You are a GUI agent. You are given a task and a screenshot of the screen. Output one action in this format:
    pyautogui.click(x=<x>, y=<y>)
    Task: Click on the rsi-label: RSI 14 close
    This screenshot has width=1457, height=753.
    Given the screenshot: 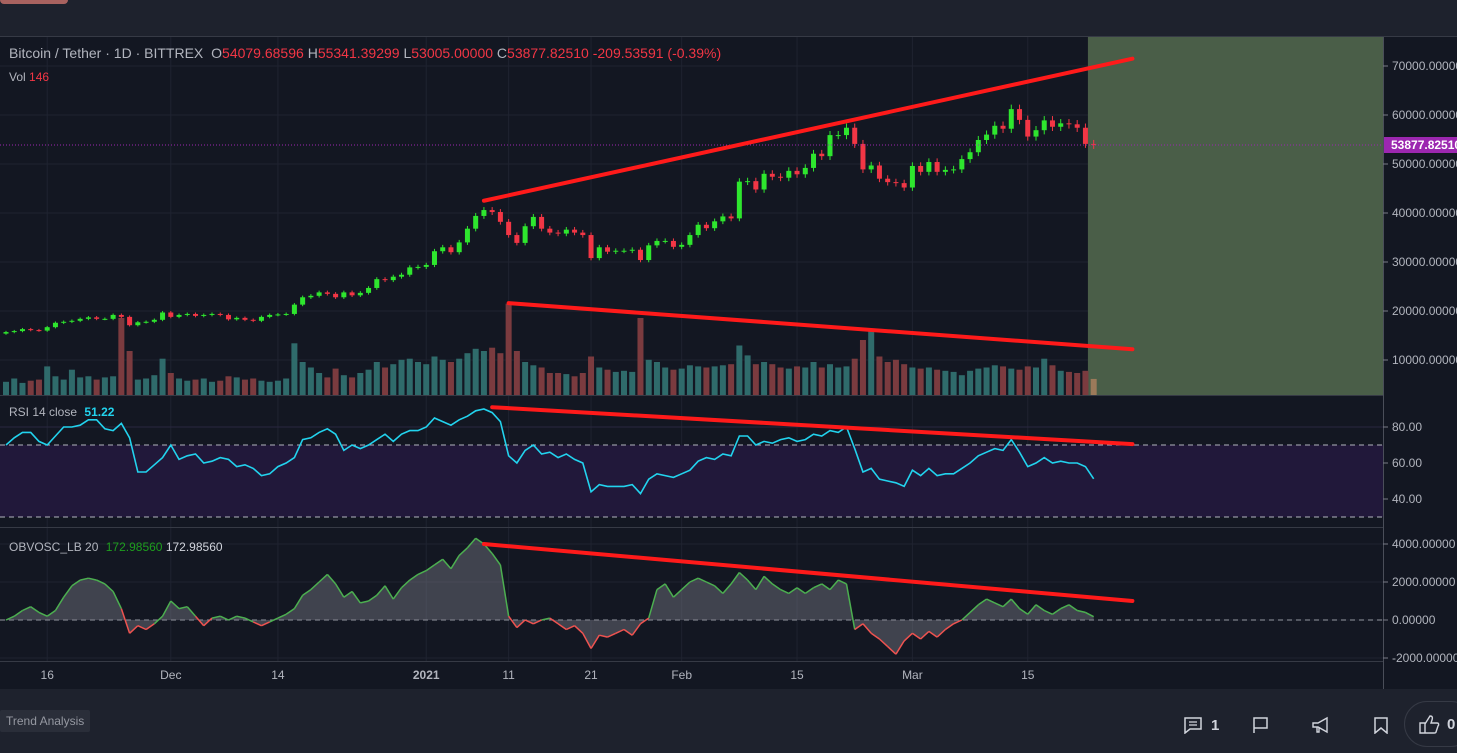 What is the action you would take?
    pyautogui.click(x=43, y=412)
    